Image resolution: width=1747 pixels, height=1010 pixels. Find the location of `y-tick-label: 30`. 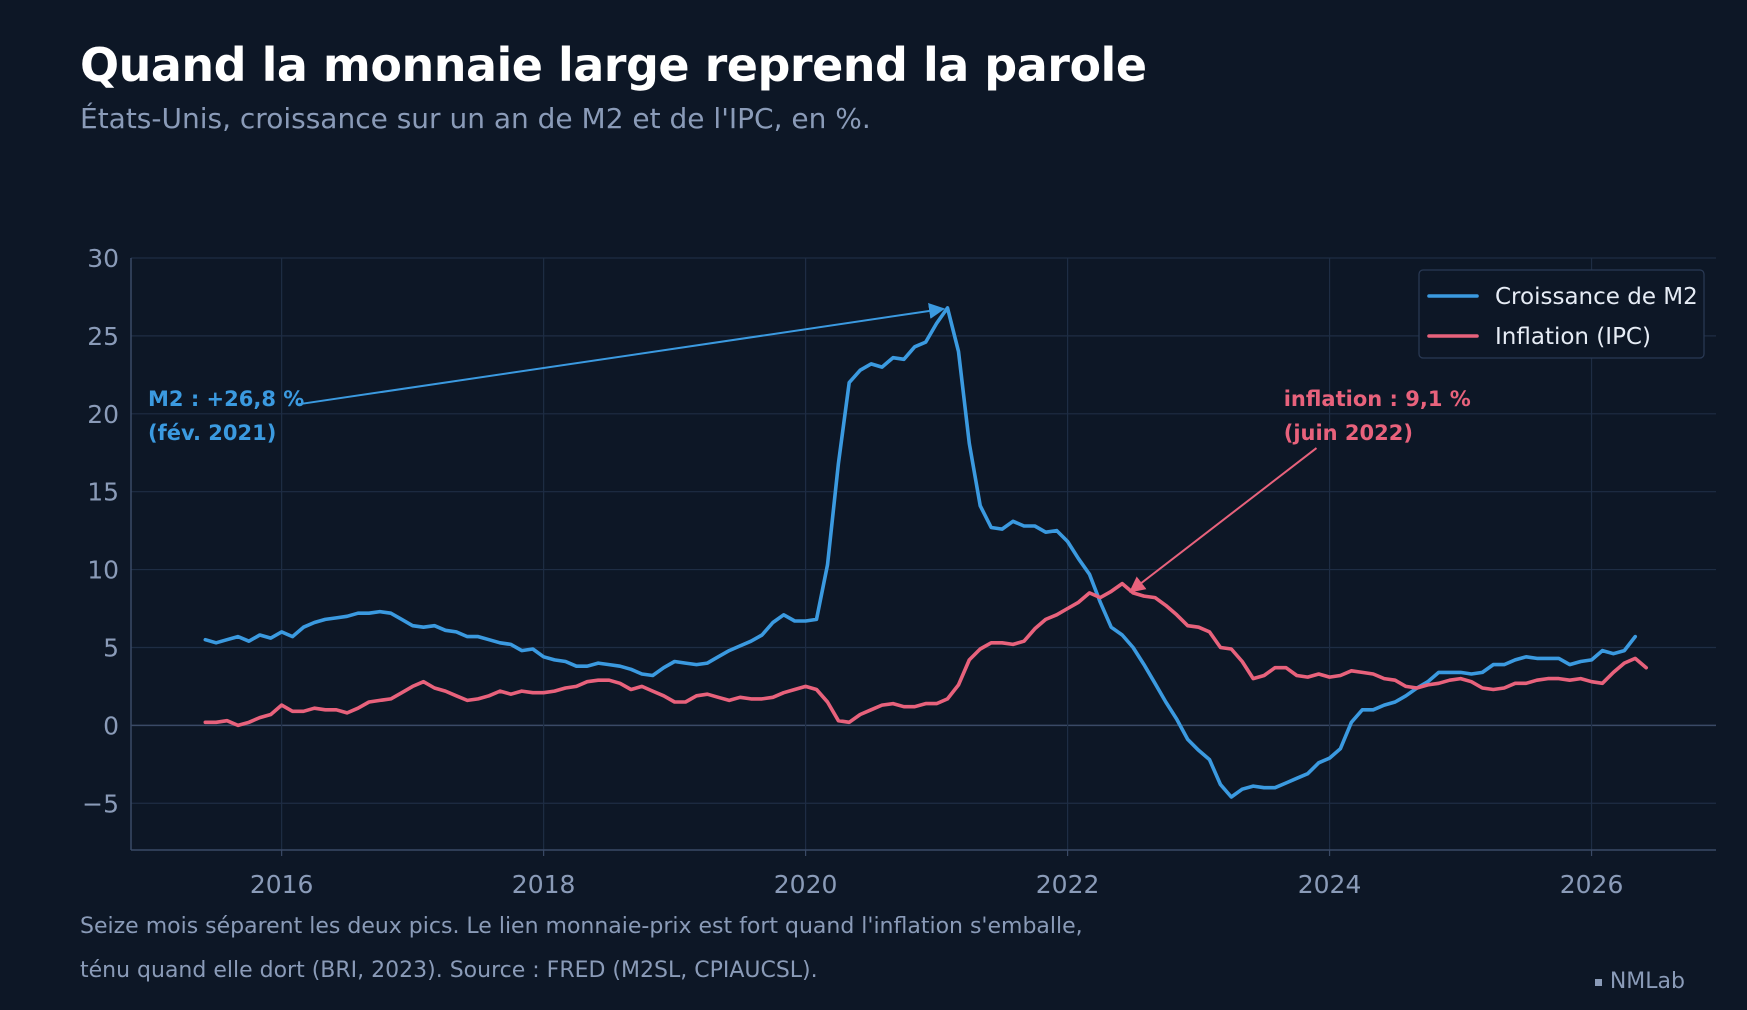

y-tick-label: 30 is located at coordinates (103, 258).